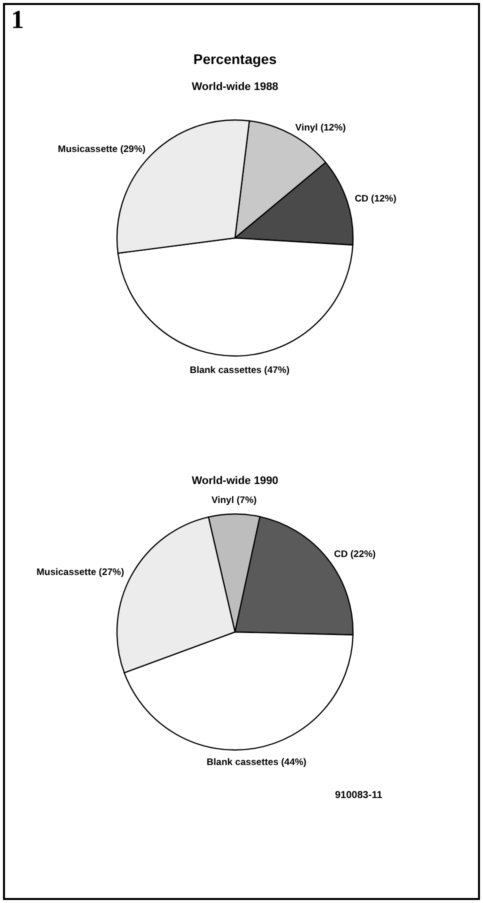 Image resolution: width=483 pixels, height=903 pixels. Describe the element at coordinates (17, 20) in the screenshot. I see `text: 1` at that location.